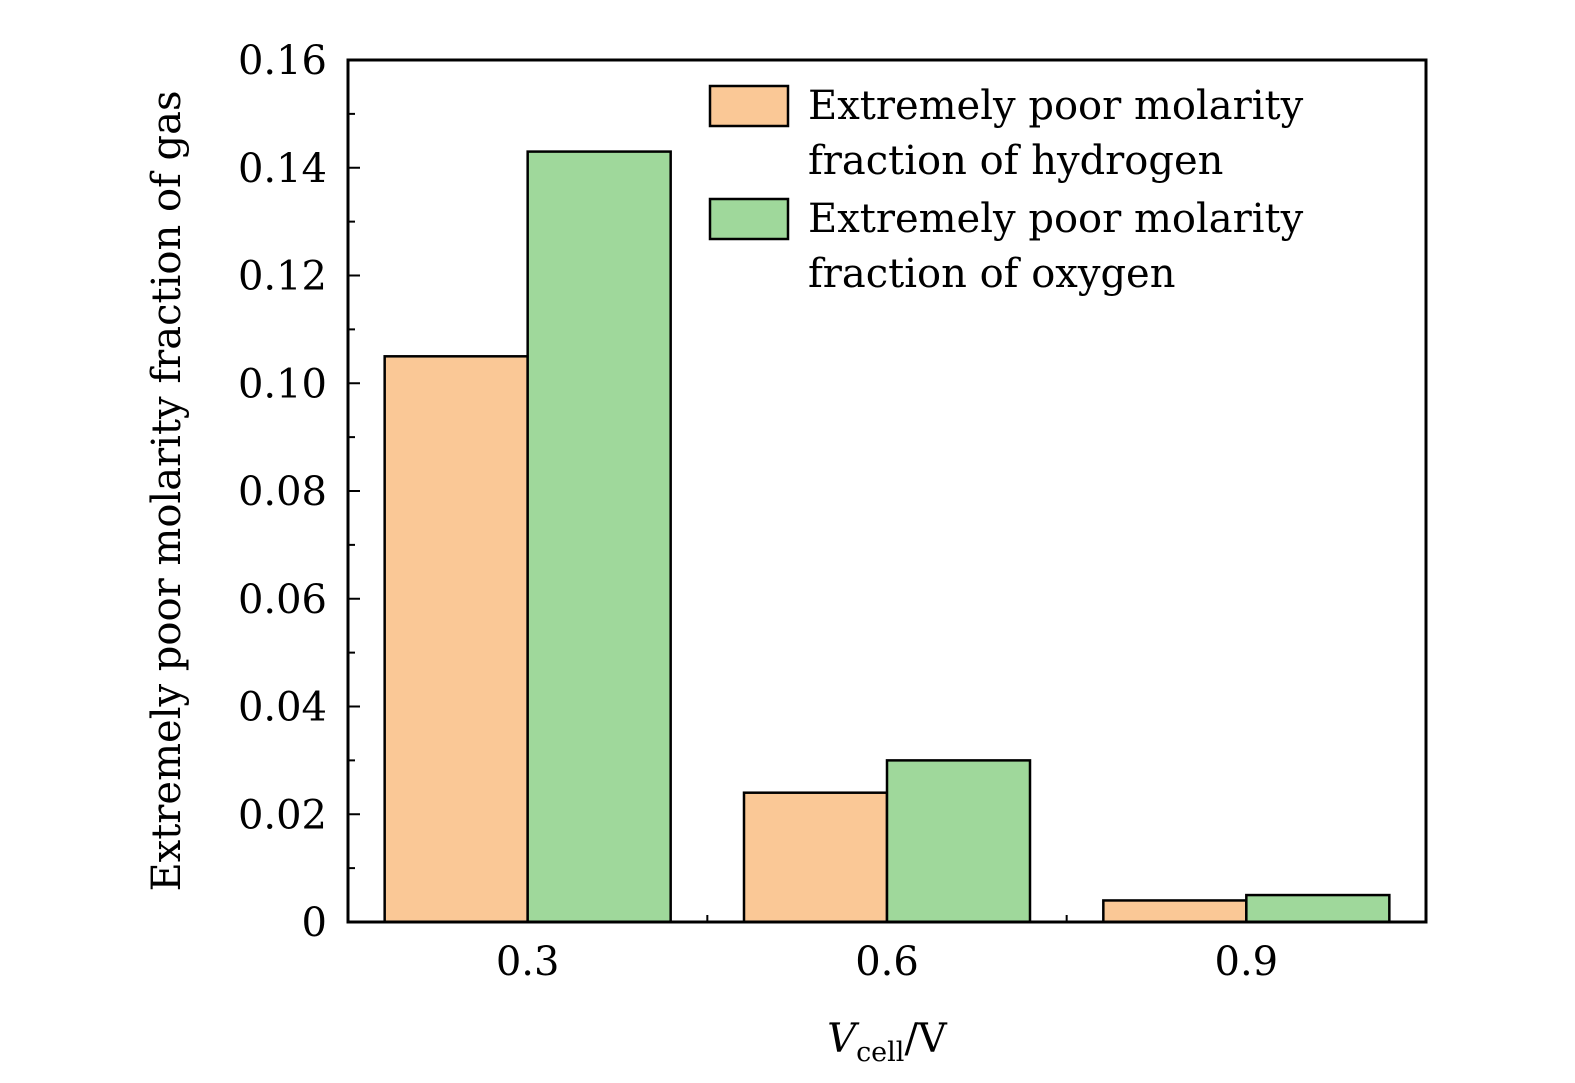 The height and width of the screenshot is (1083, 1575). I want to click on y-tick-label: 0, so click(314, 923).